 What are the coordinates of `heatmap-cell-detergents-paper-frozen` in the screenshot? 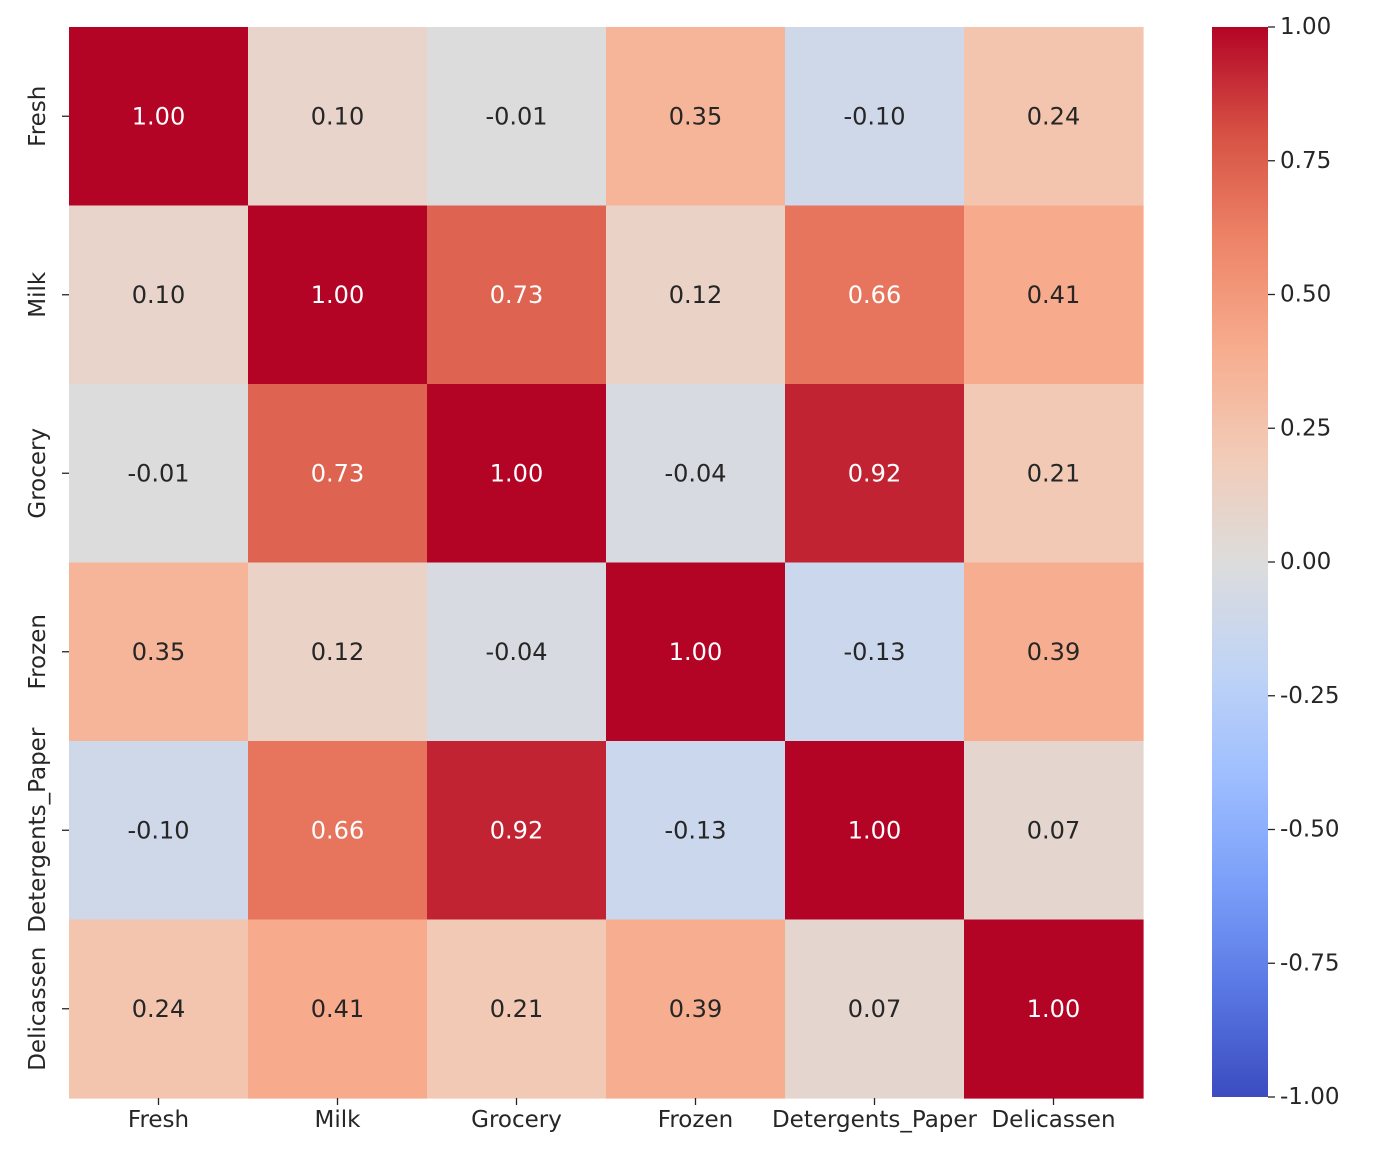 It's located at (696, 831).